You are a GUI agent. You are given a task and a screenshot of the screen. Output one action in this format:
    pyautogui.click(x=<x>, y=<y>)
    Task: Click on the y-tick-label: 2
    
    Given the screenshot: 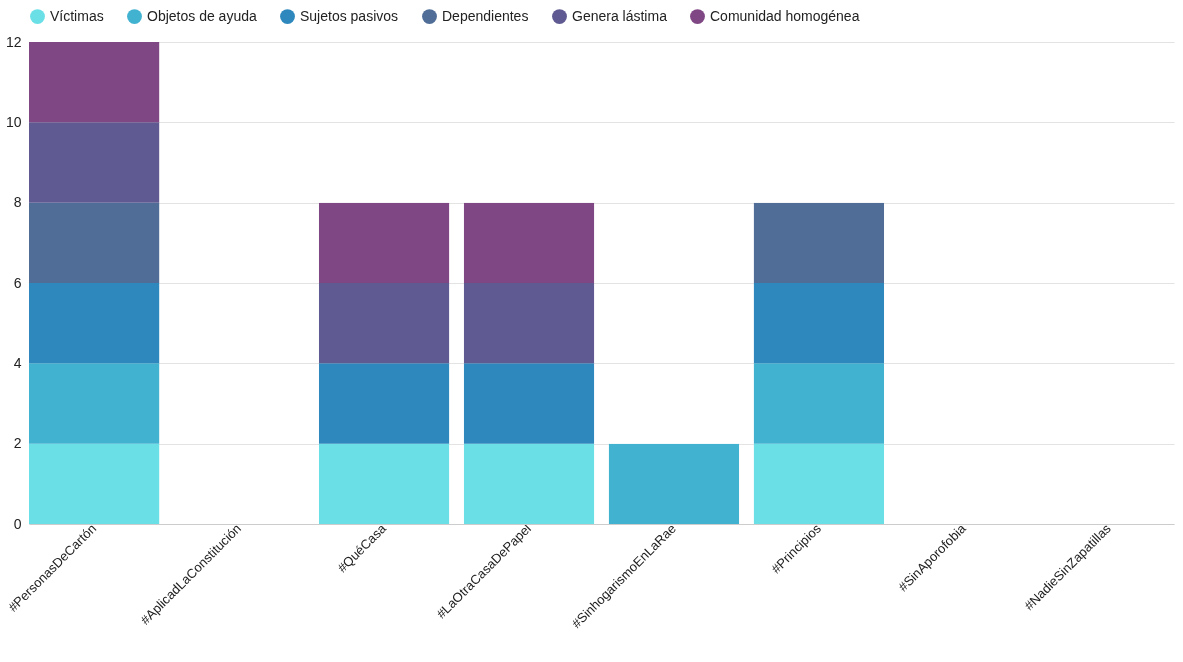 What is the action you would take?
    pyautogui.click(x=17, y=443)
    